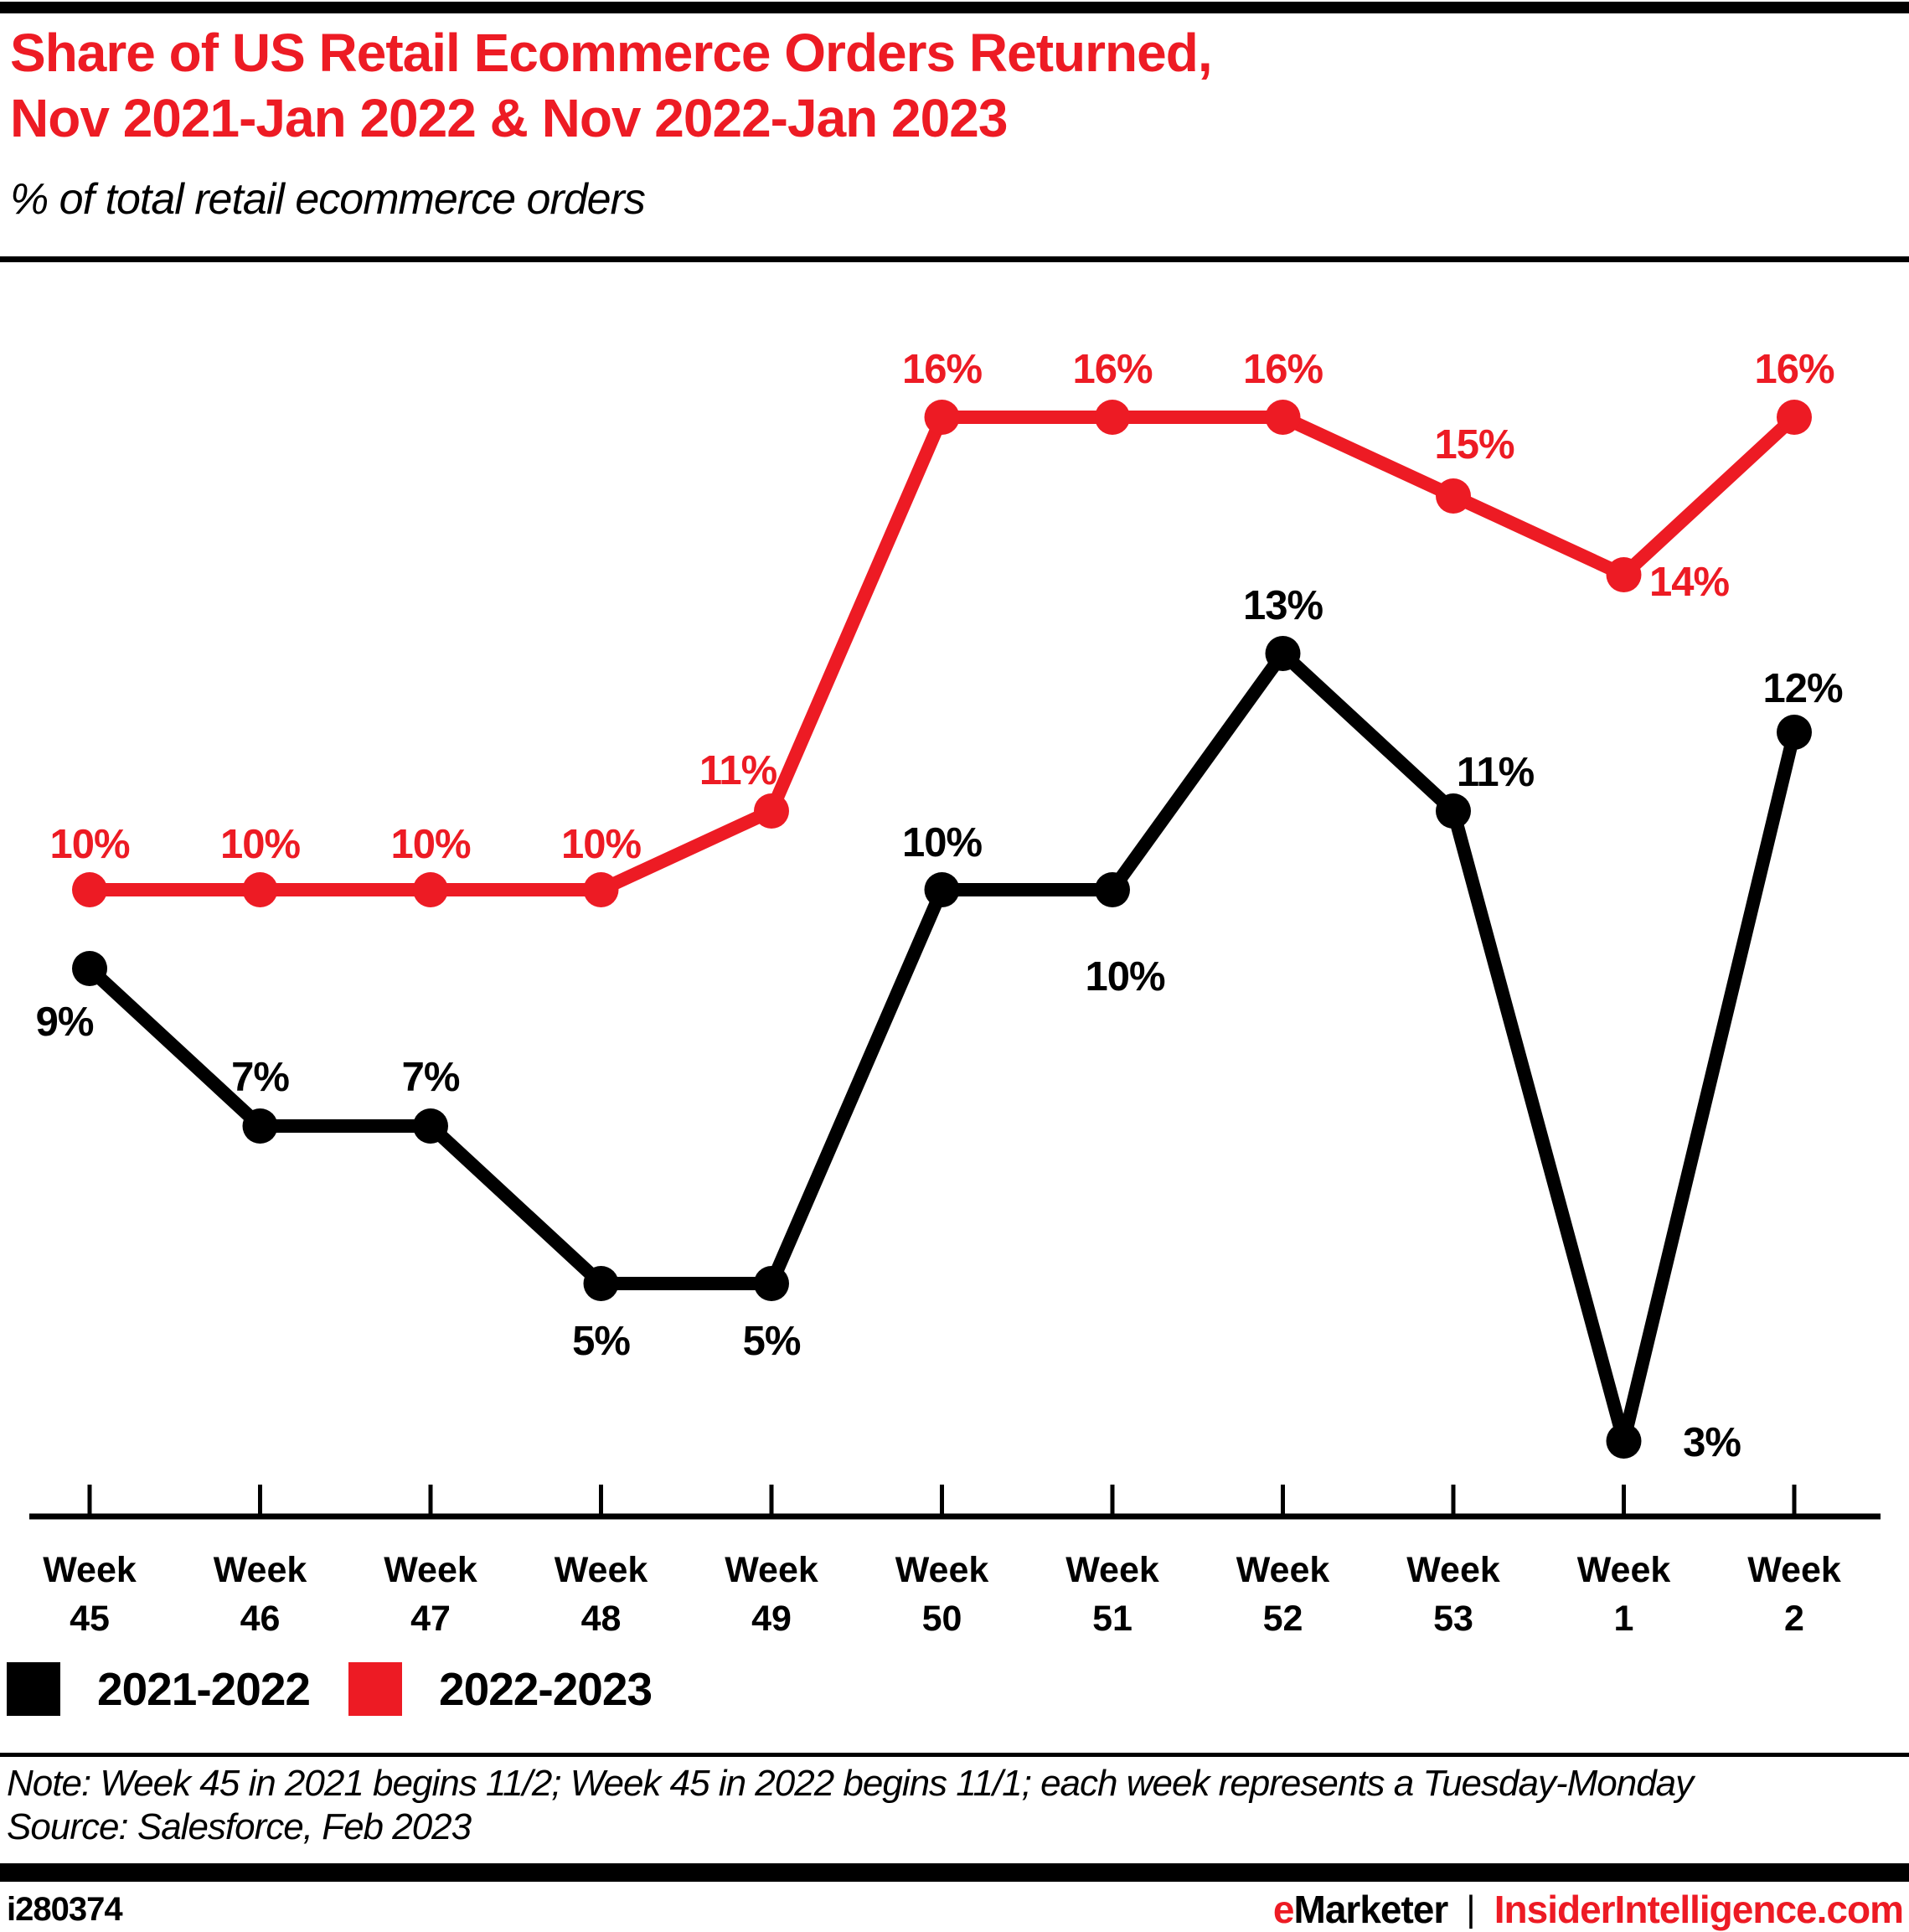 This screenshot has height=1932, width=1909. What do you see at coordinates (1125, 977) in the screenshot?
I see `data-label-2021-2022-week-51: 10%` at bounding box center [1125, 977].